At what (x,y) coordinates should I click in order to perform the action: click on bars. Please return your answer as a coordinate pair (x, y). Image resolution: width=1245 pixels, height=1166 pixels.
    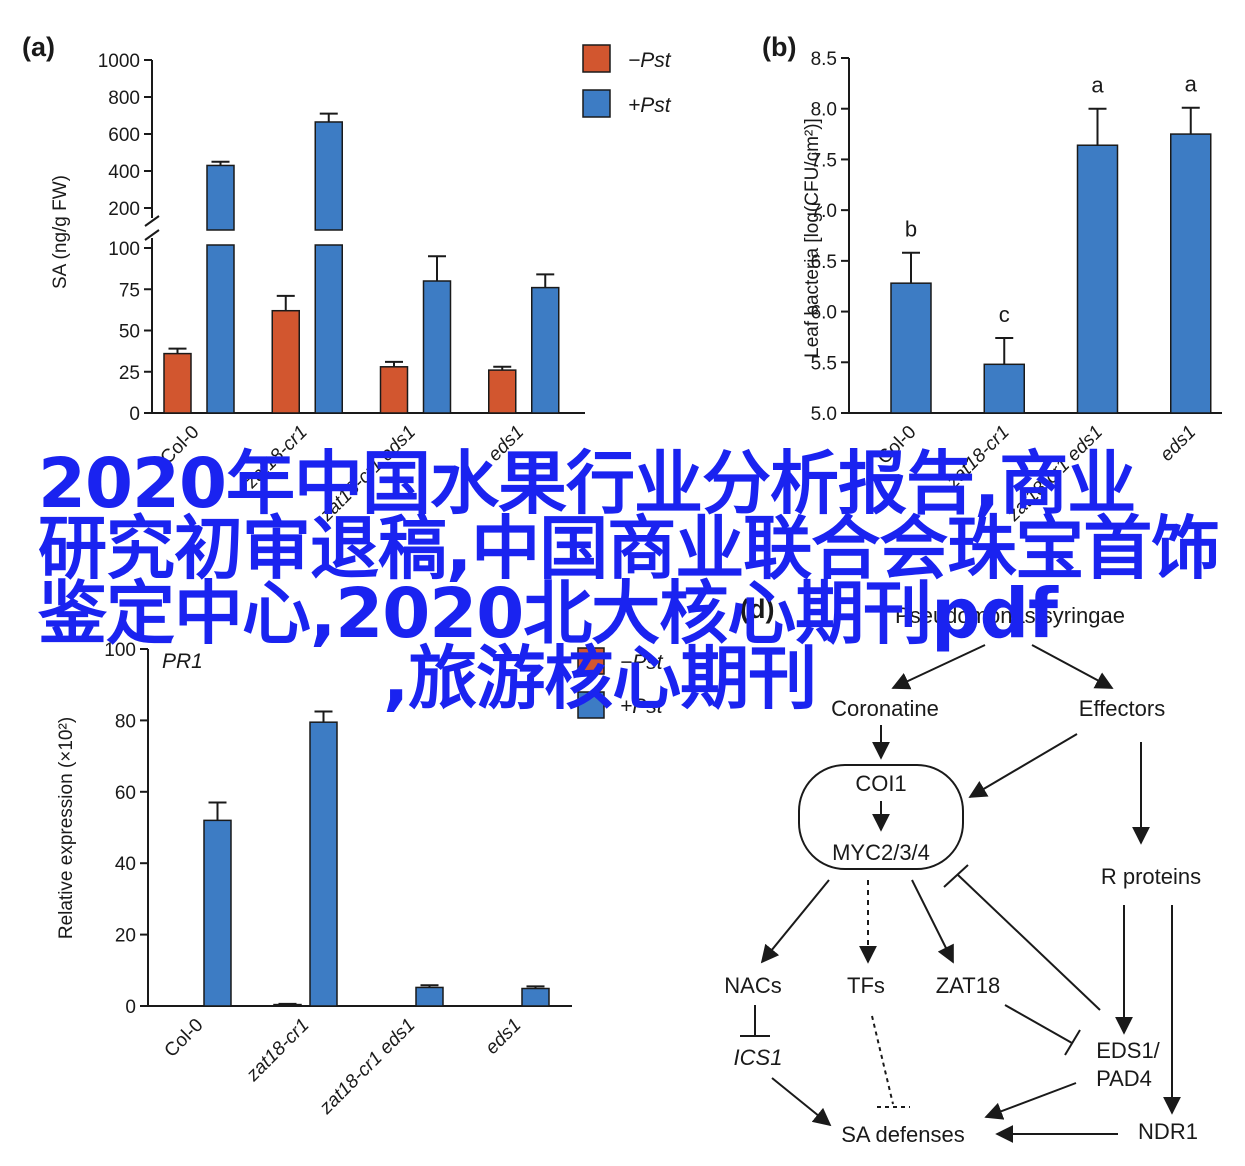
    Looking at the image, I should click on (376, 858).